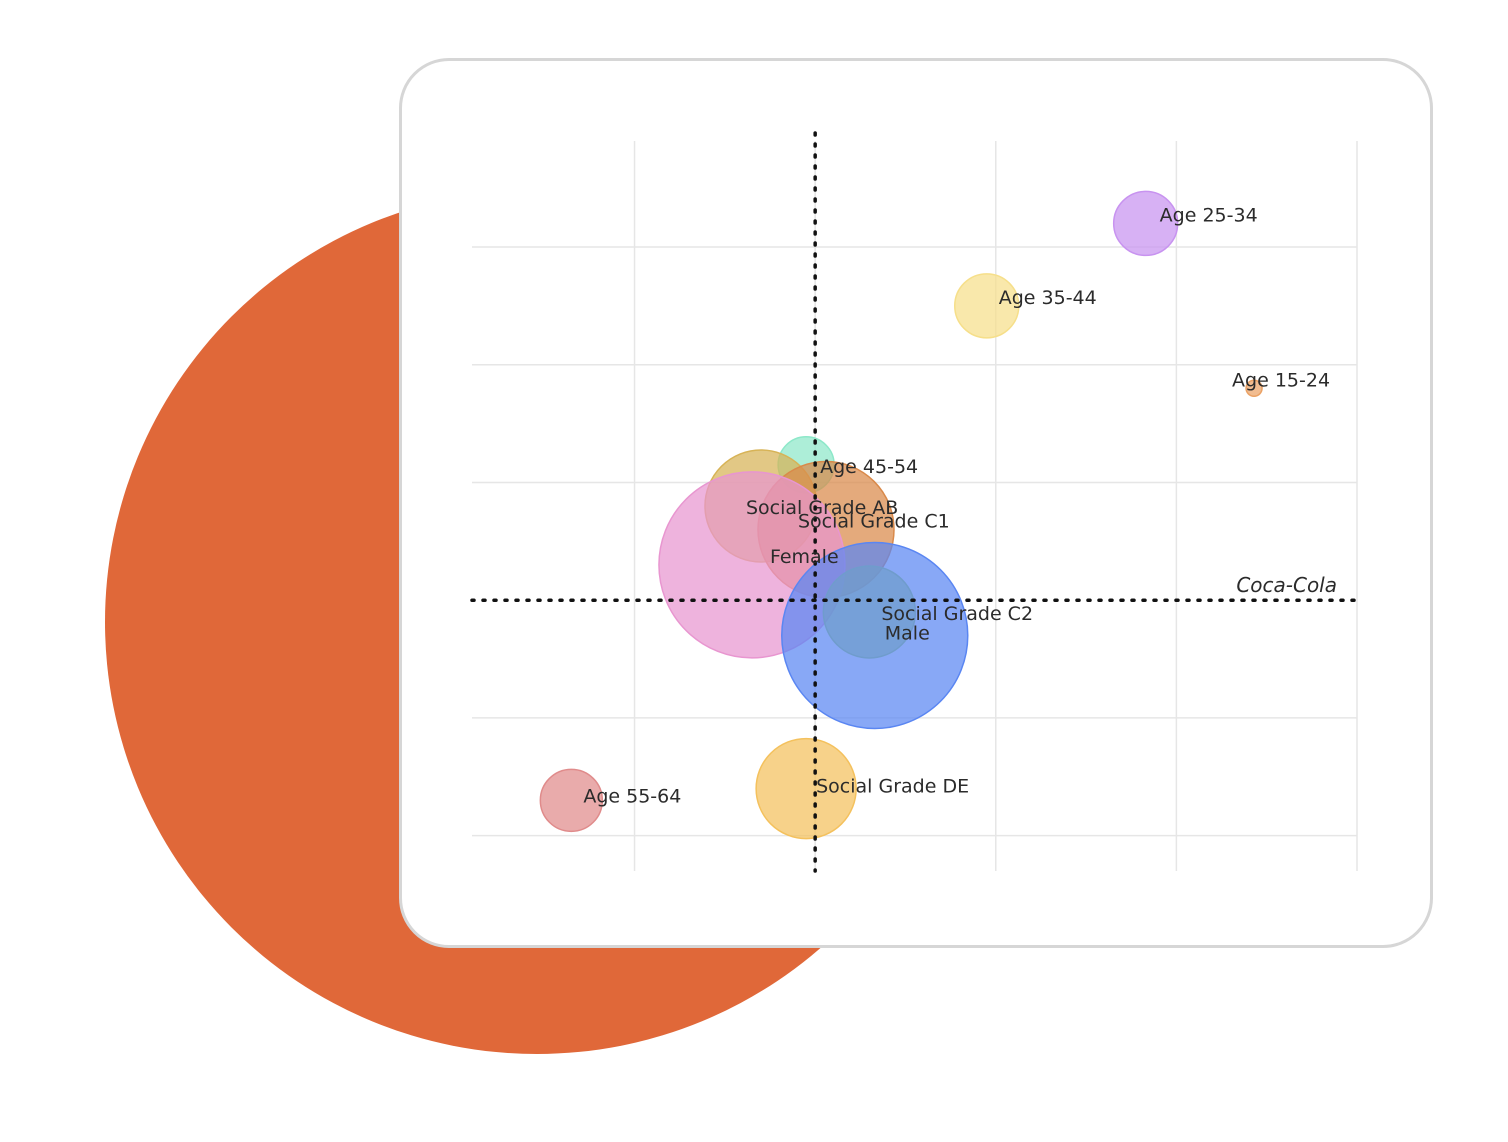 The image size is (1508, 1142). I want to click on bubble-label-age-35-44: Age 35-44, so click(1048, 298).